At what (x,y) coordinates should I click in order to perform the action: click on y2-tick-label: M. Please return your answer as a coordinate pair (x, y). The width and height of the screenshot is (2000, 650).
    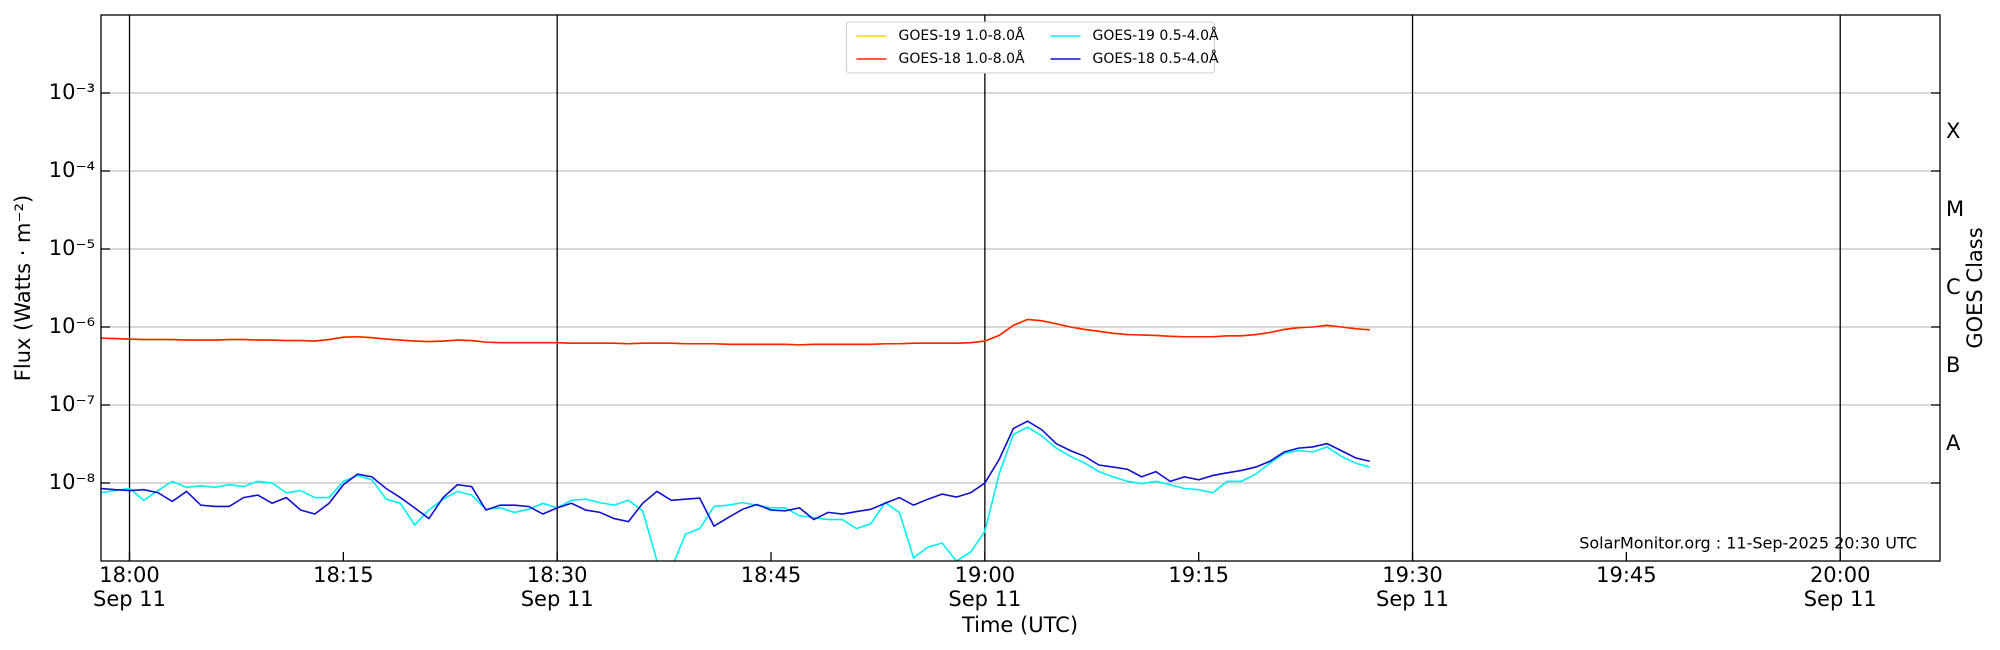
    Looking at the image, I should click on (1955, 209).